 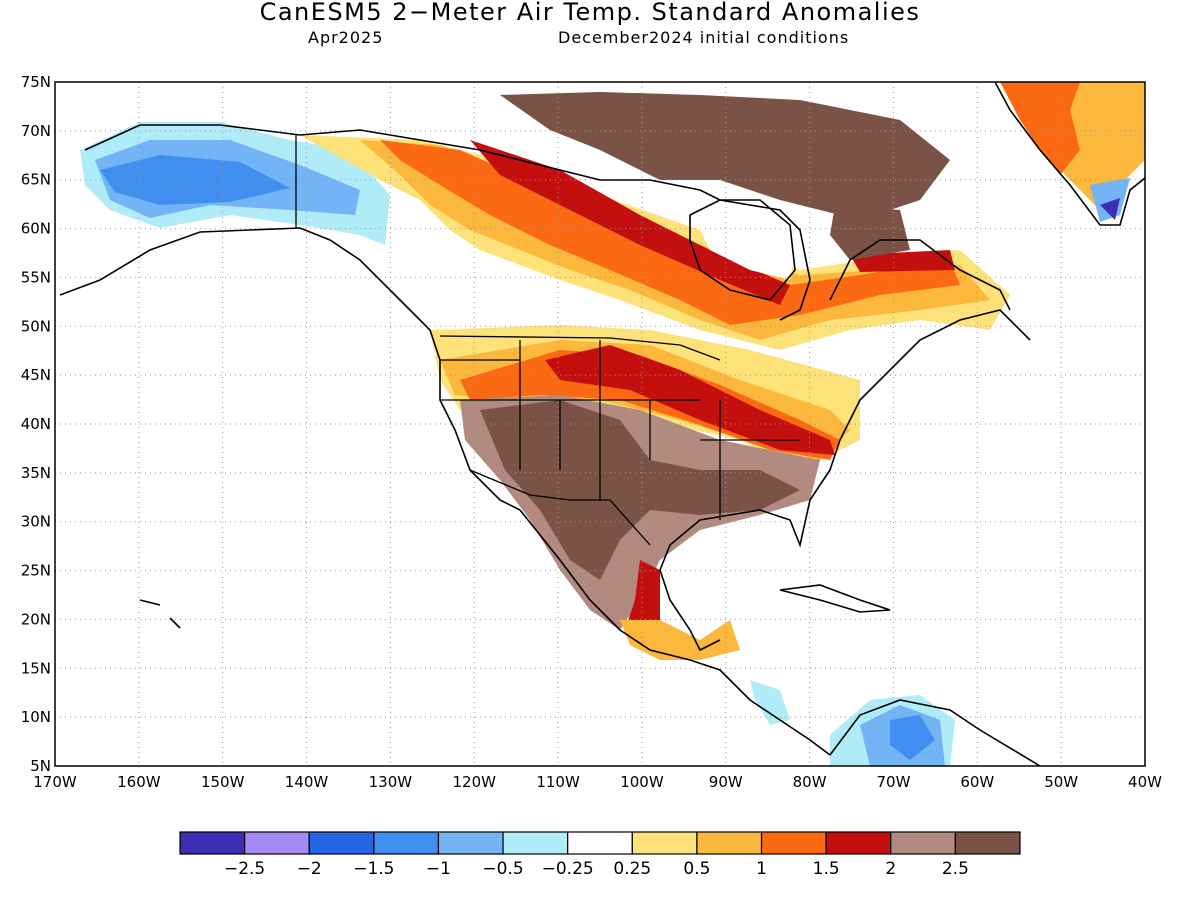 What do you see at coordinates (826, 869) in the screenshot?
I see `colorbar-tick-label: 1.5` at bounding box center [826, 869].